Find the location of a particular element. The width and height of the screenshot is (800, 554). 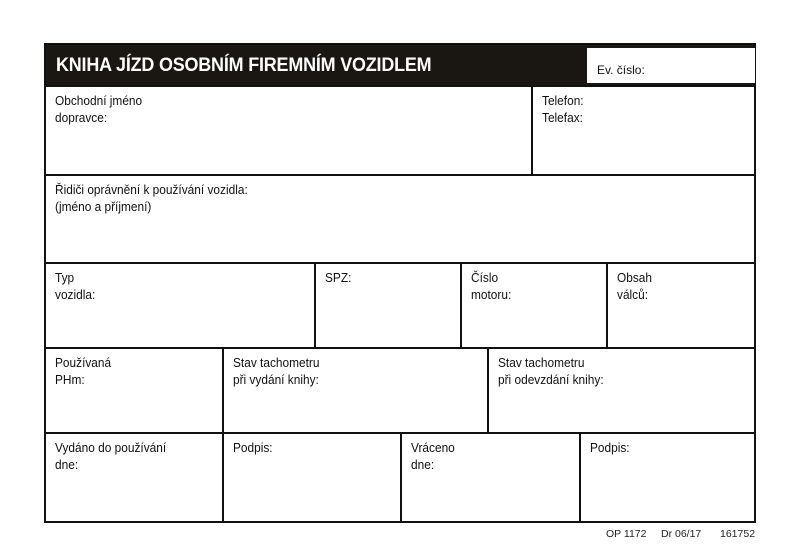

ev-cislo-field: Ev. číslo: is located at coordinates (671, 65).